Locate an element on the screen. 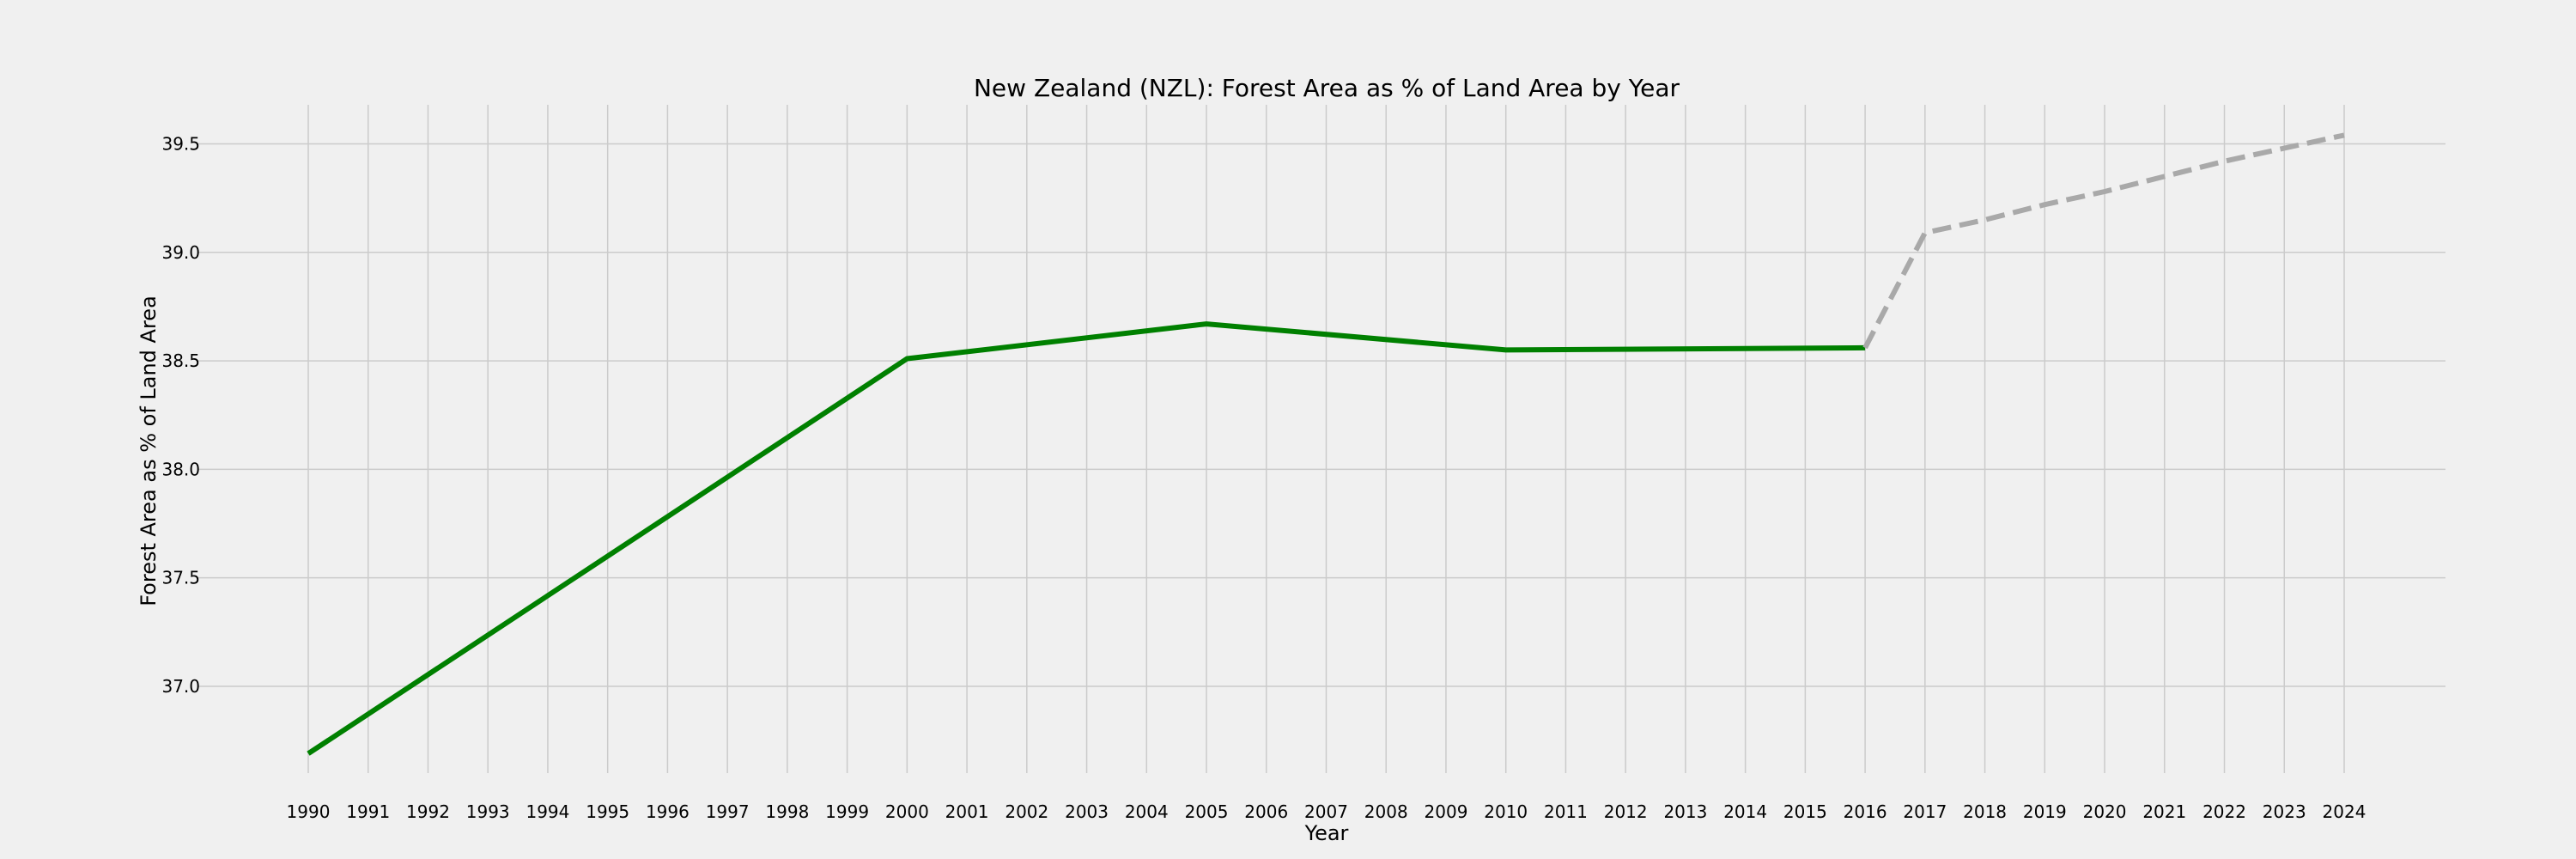 This screenshot has width=2576, height=859. x-tick-label: 2007 is located at coordinates (1326, 811).